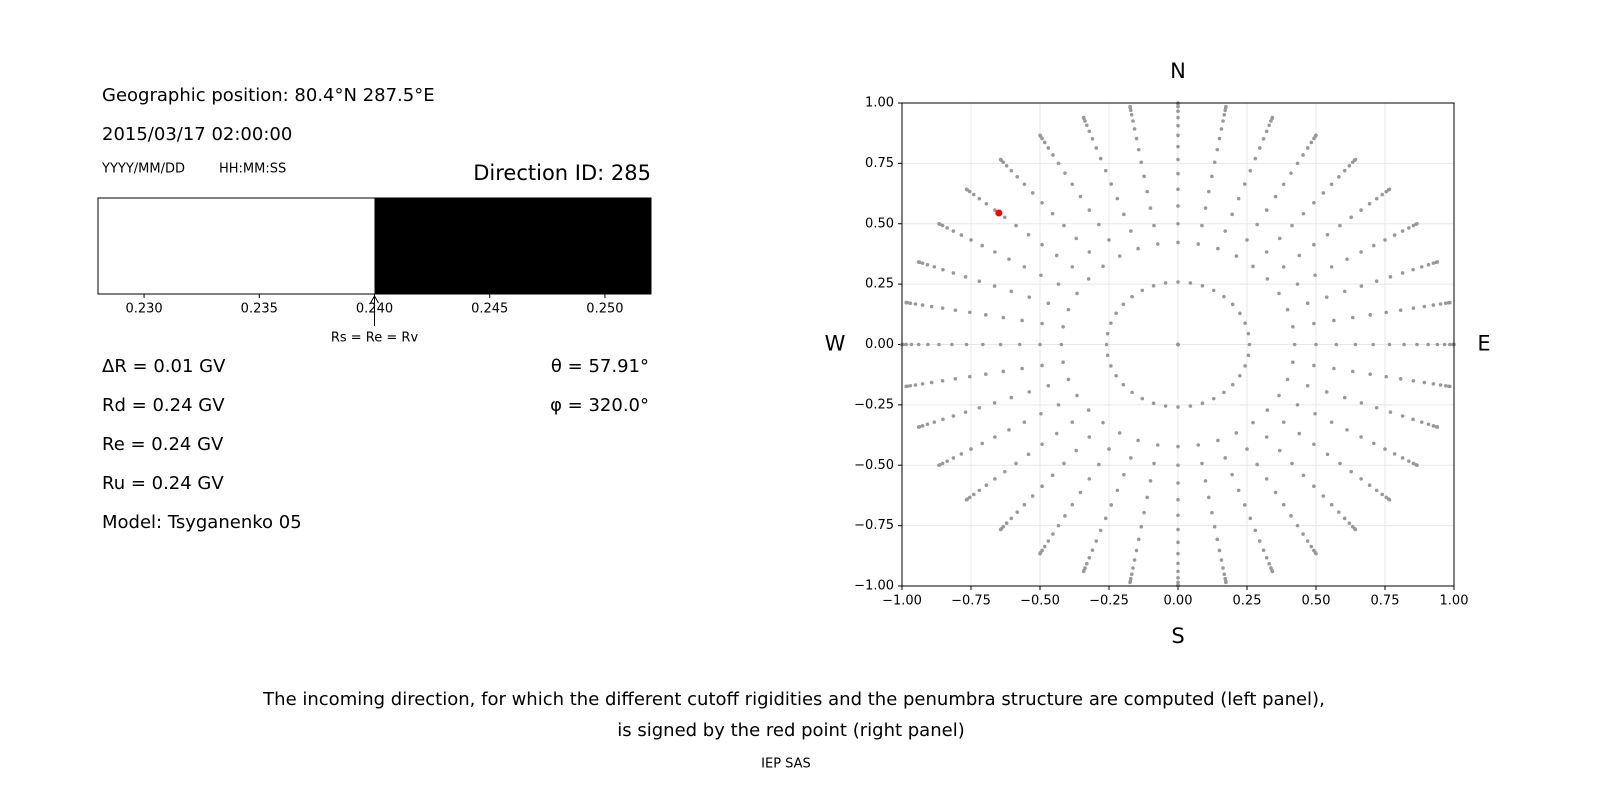 The width and height of the screenshot is (1600, 800). Describe the element at coordinates (971, 601) in the screenshot. I see `x-tick-label: −0.75` at that location.